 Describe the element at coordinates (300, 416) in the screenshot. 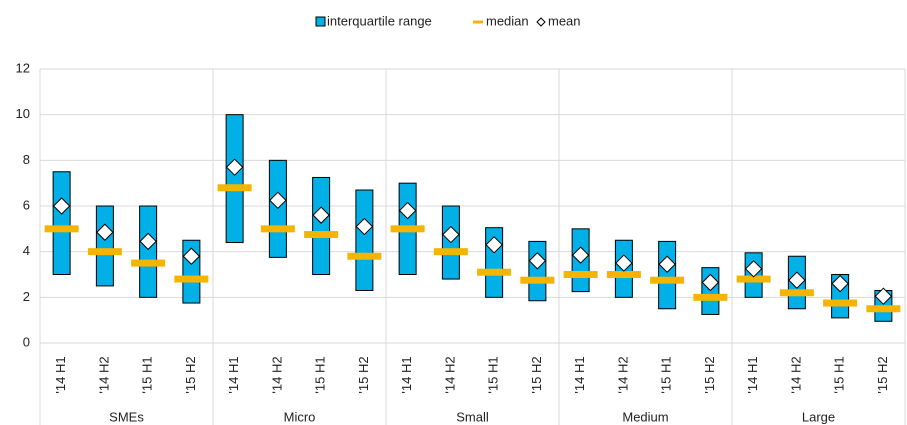

I see `group-label: Micro` at that location.